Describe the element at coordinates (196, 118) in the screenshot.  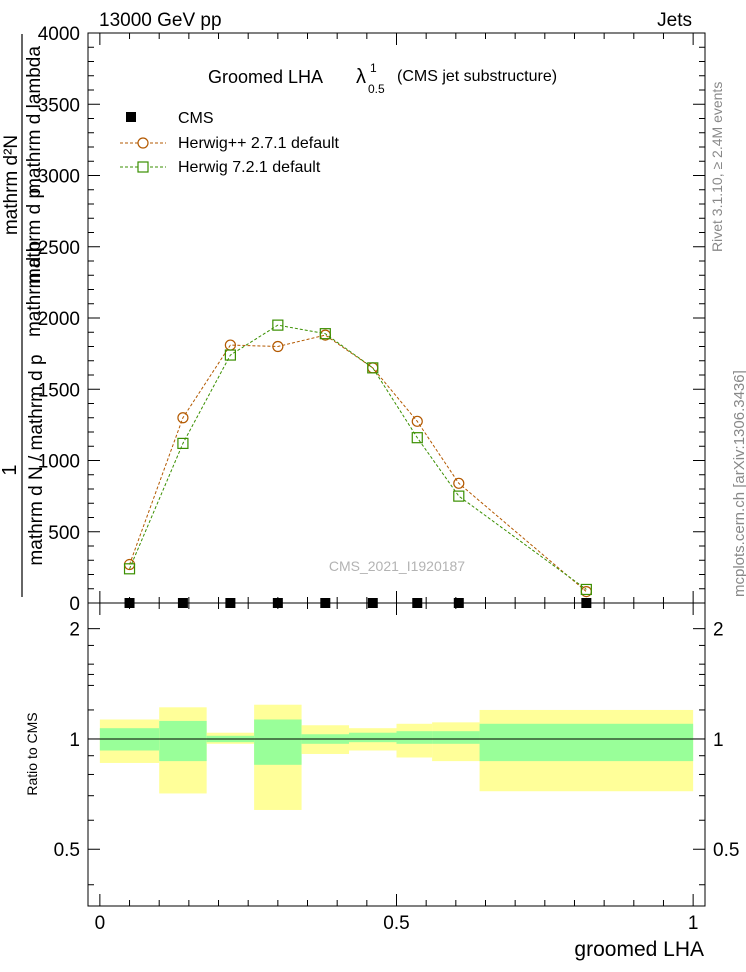
I see `legend-cms-label: CMS` at that location.